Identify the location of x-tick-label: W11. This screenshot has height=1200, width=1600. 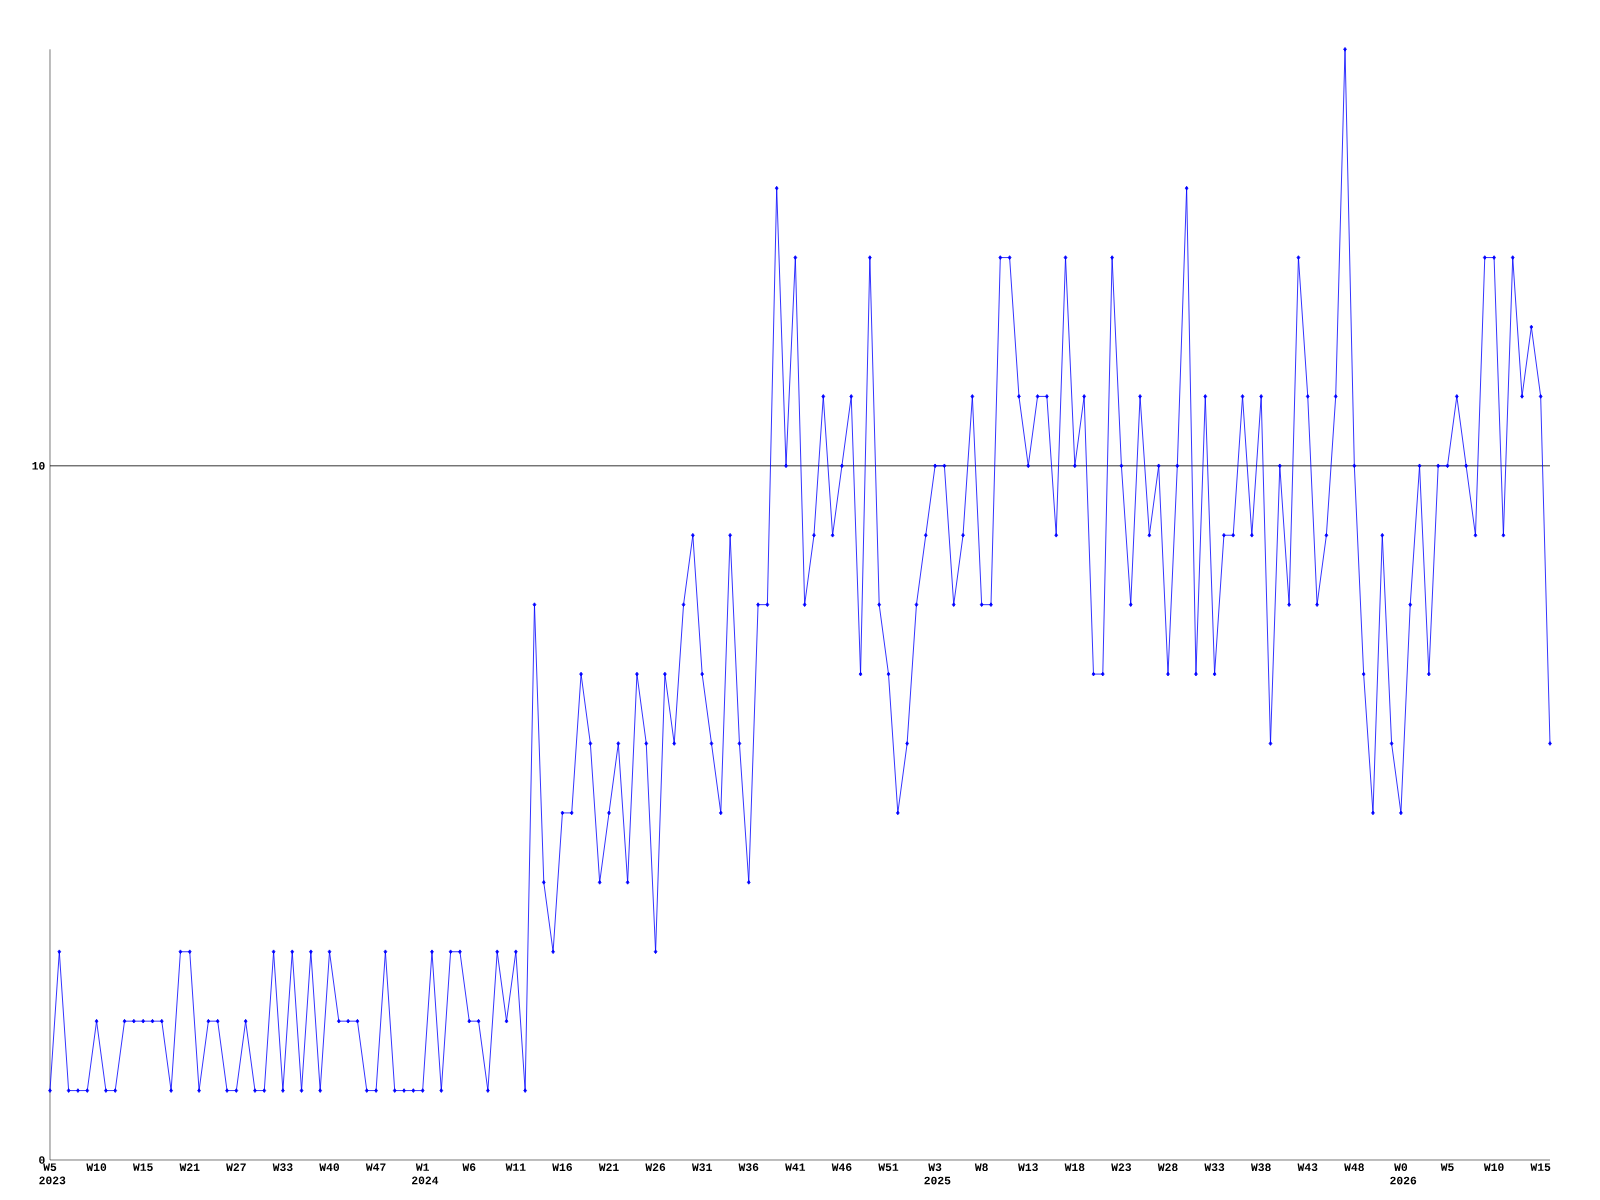
(515, 1167).